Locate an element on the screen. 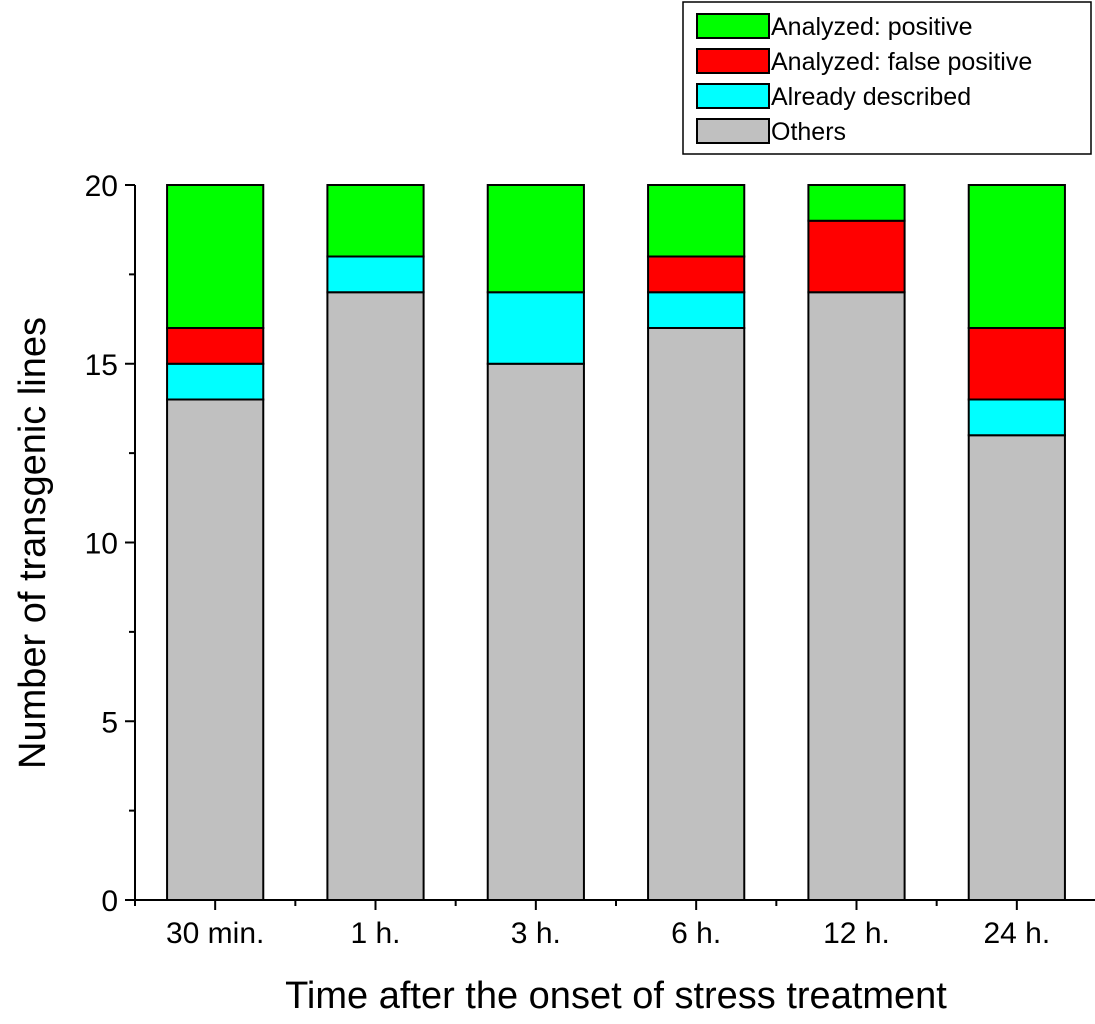 This screenshot has height=1024, width=1095. legend-swatch-analyzed-false-positive is located at coordinates (733, 61).